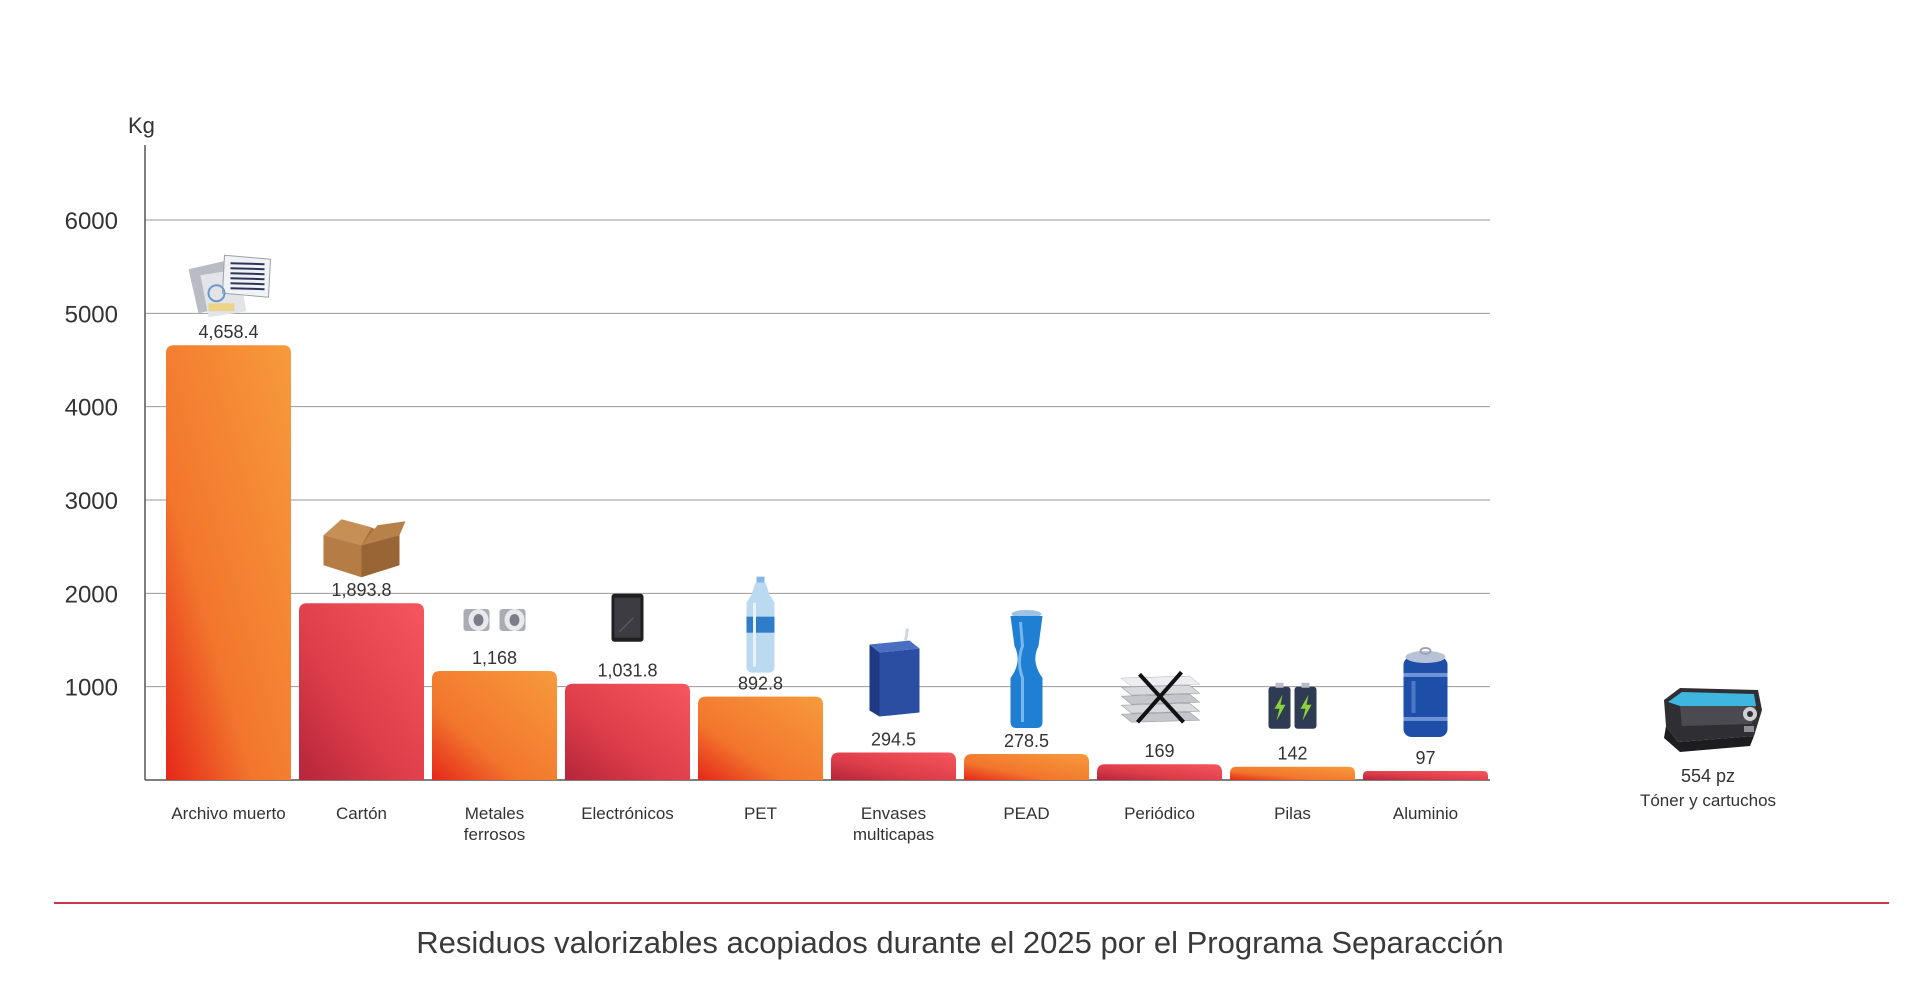 The height and width of the screenshot is (990, 1920). Describe the element at coordinates (1425, 691) in the screenshot. I see `aluminum-can-icon` at that location.